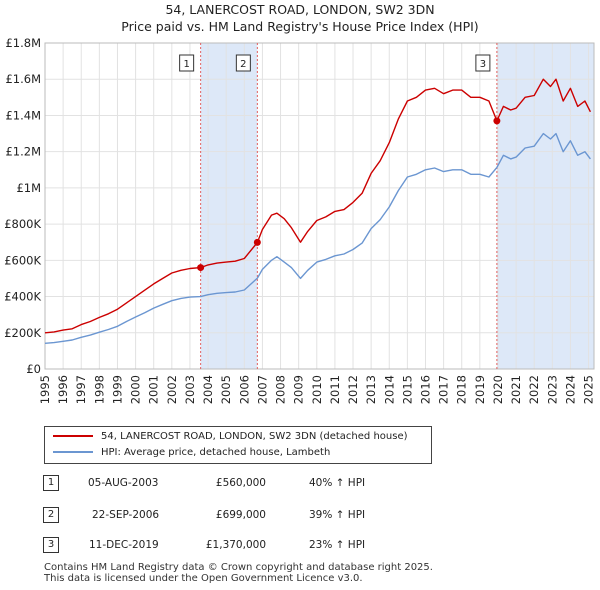 The image size is (600, 590). What do you see at coordinates (51, 545) in the screenshot?
I see `transaction-badge: 3` at bounding box center [51, 545].